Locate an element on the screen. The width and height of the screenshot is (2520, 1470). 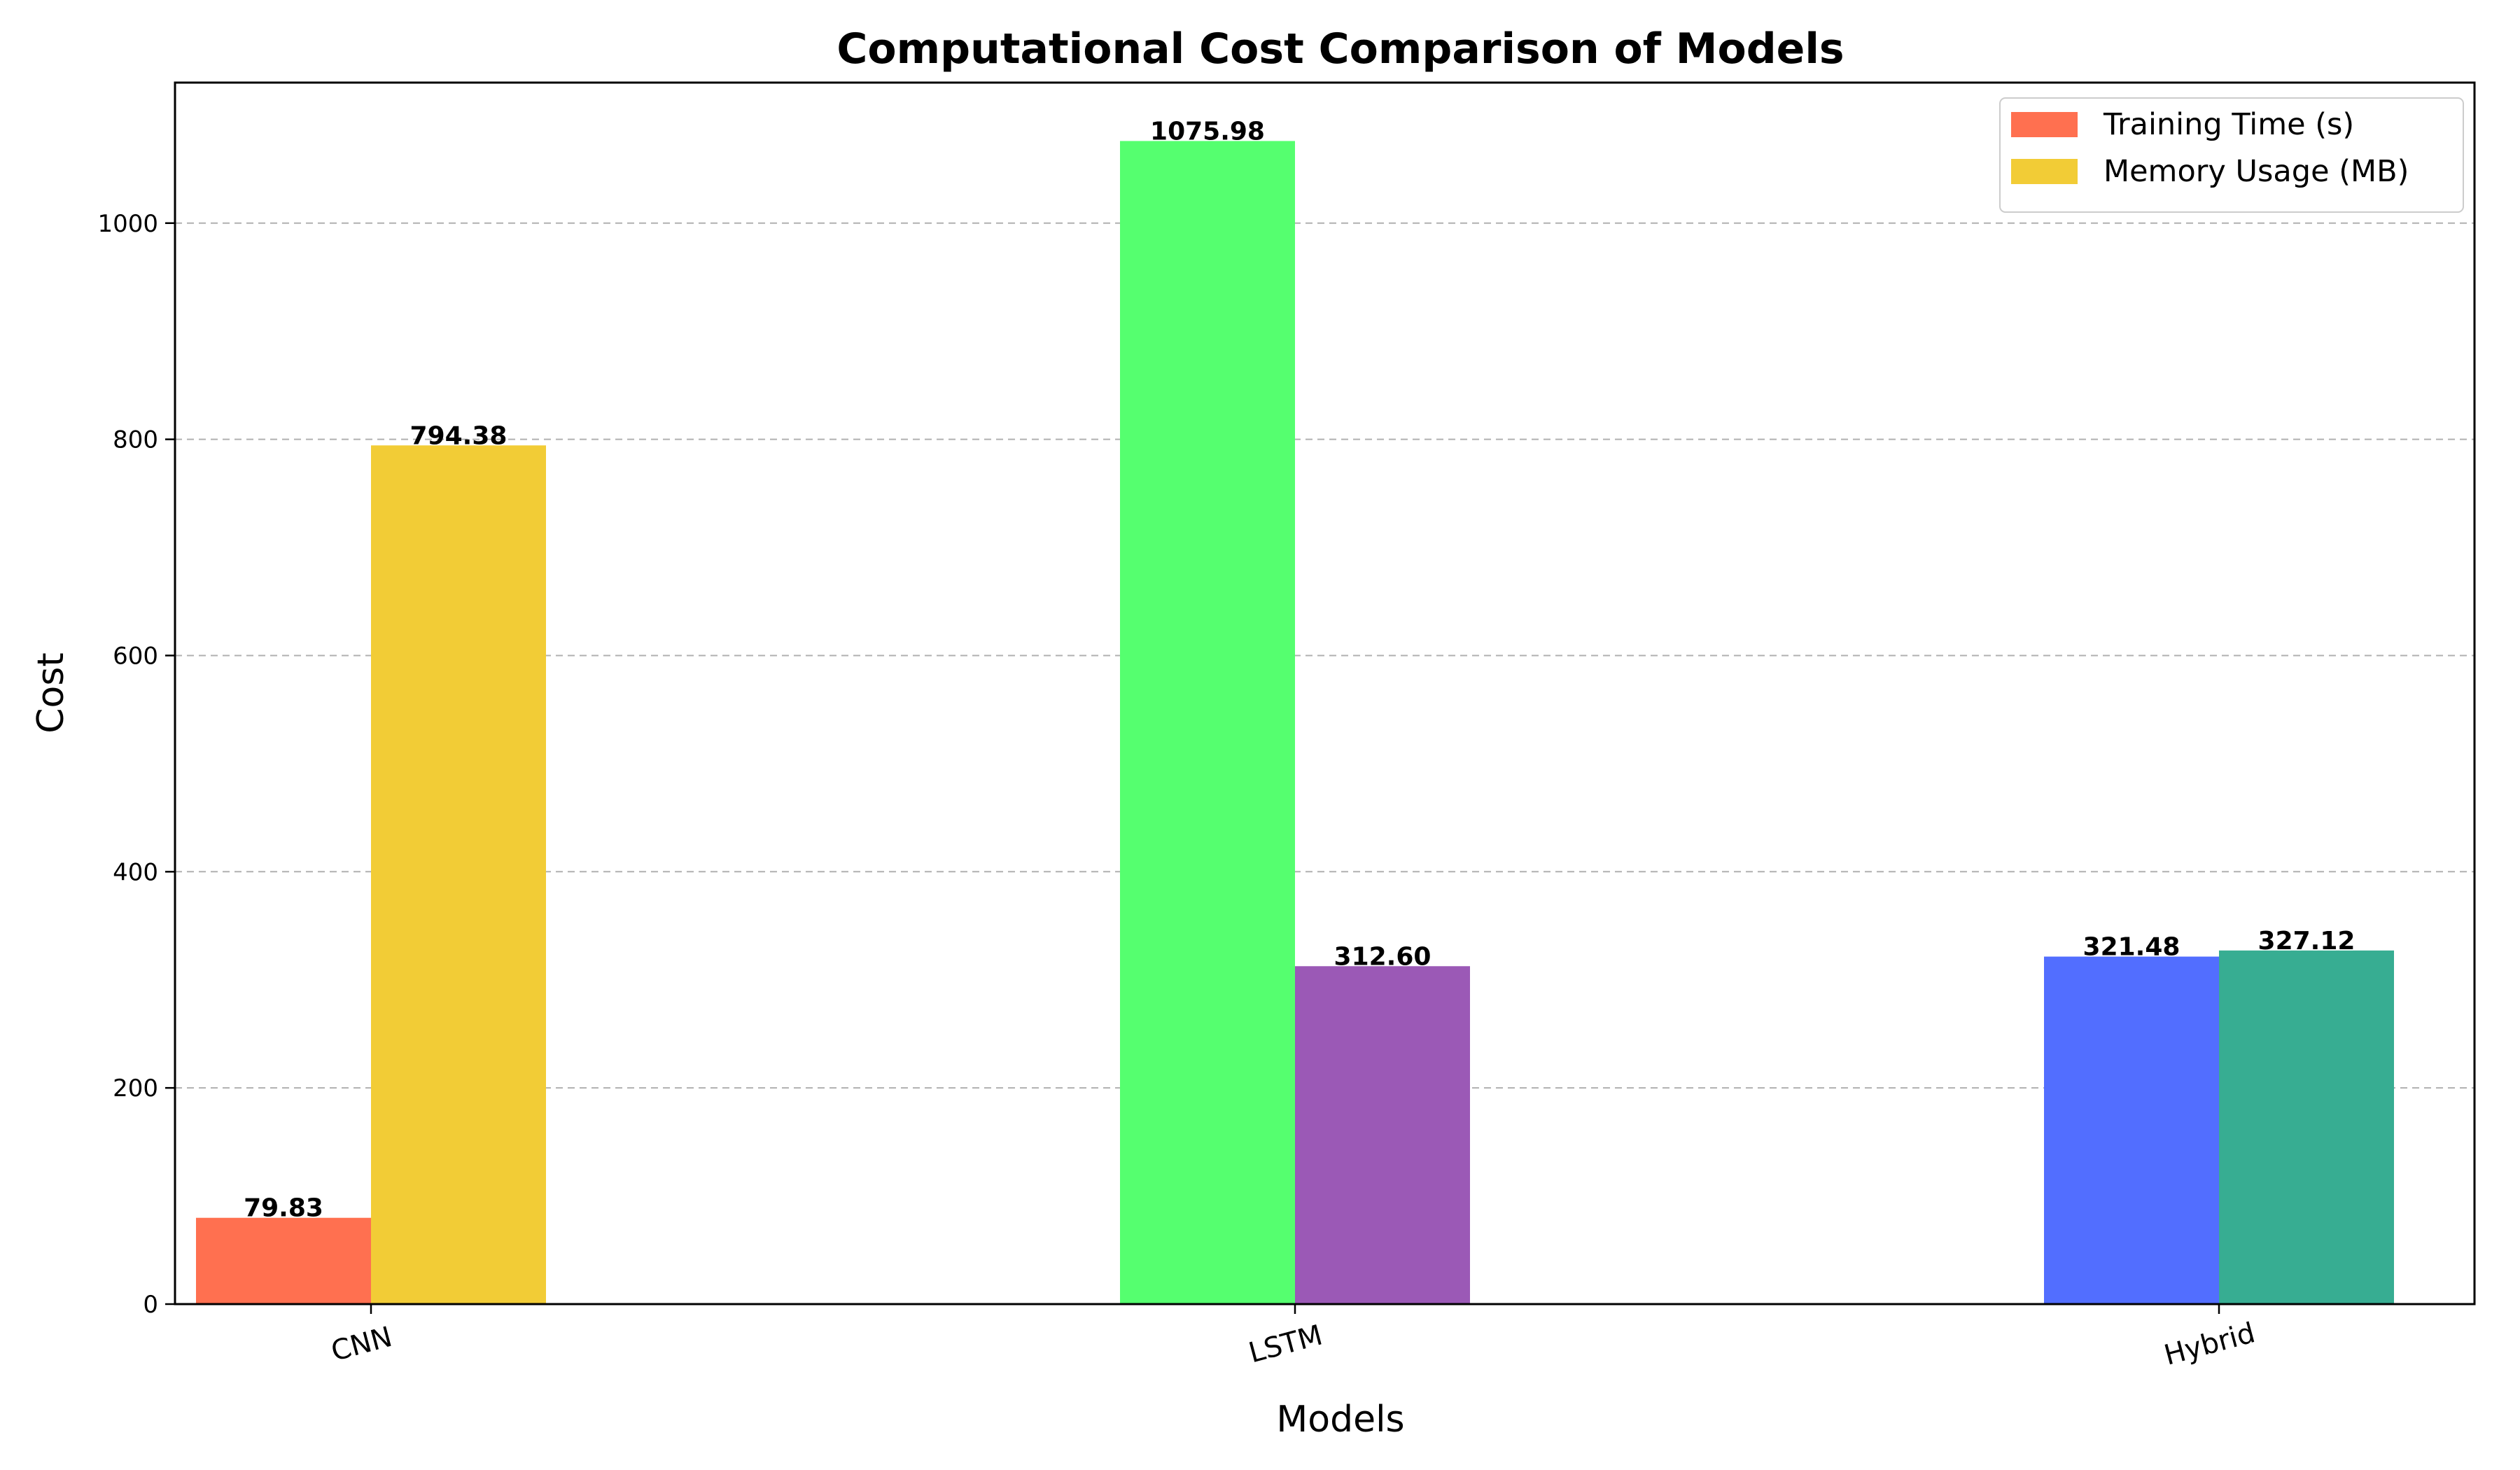
y-axis-label: Cost is located at coordinates (51, 693).